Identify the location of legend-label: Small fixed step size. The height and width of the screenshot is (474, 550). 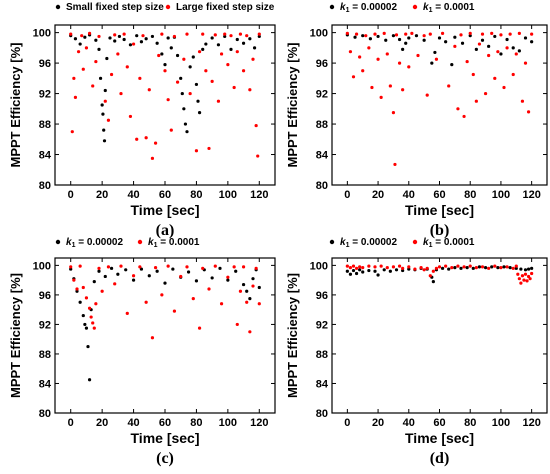
(115, 7).